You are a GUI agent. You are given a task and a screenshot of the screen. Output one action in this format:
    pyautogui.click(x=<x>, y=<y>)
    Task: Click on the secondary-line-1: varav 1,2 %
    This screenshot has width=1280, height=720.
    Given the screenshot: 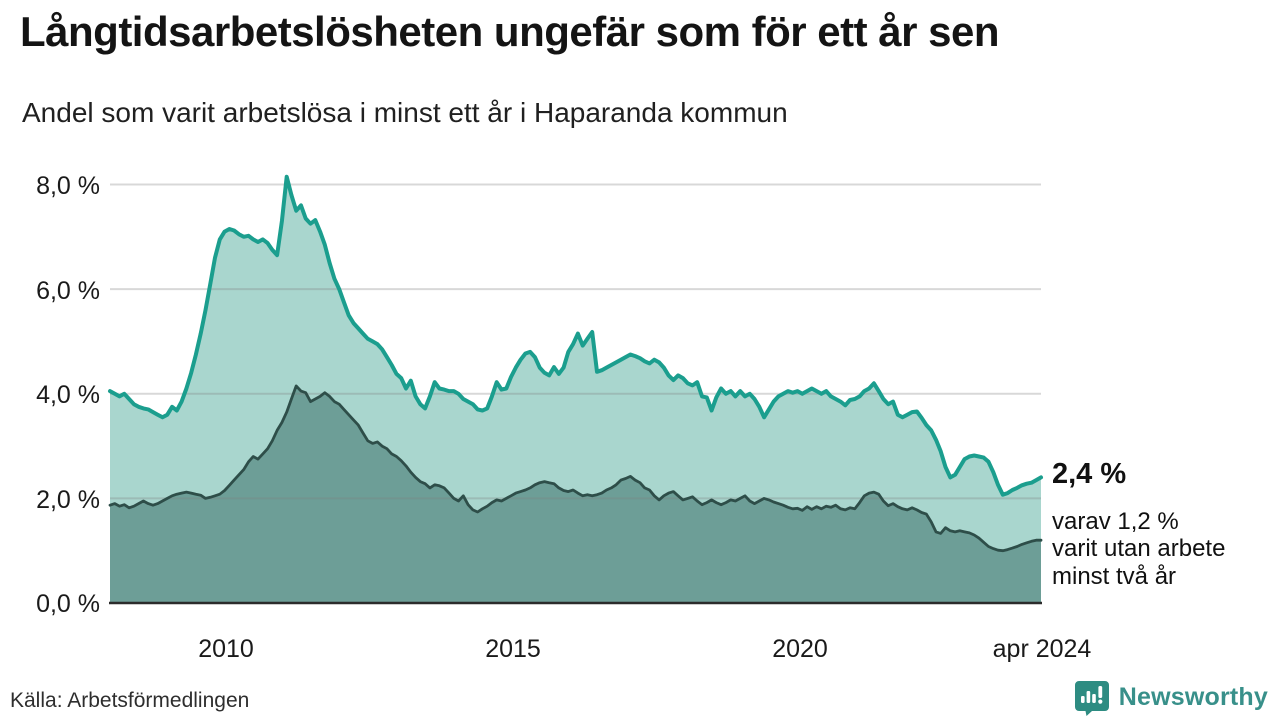 What is the action you would take?
    pyautogui.click(x=1115, y=521)
    